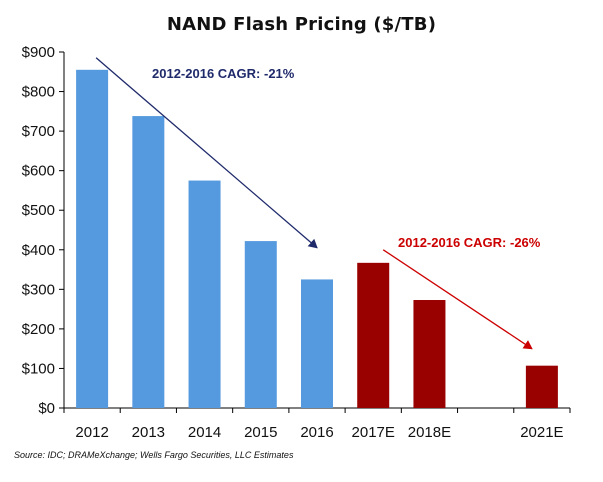  I want to click on chart-title: NAND Flash Pricing ($/TB), so click(301, 24).